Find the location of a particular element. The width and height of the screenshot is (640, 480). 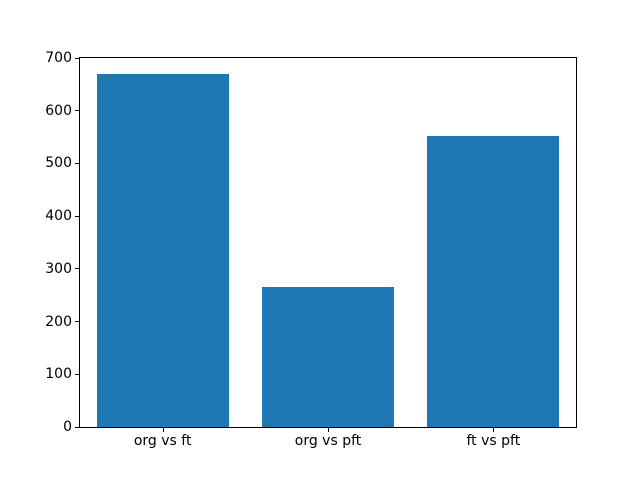

x-tick-label: org vs ft is located at coordinates (162, 441).